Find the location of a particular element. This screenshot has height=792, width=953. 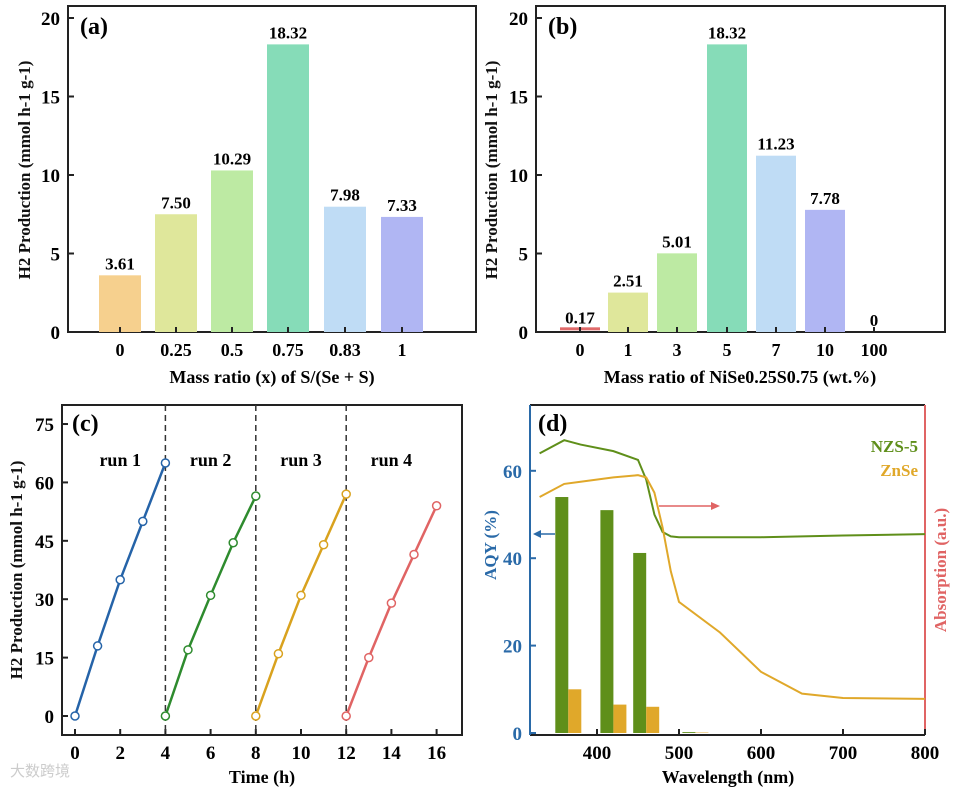

panel-a-xtick-label: 0 is located at coordinates (120, 350).